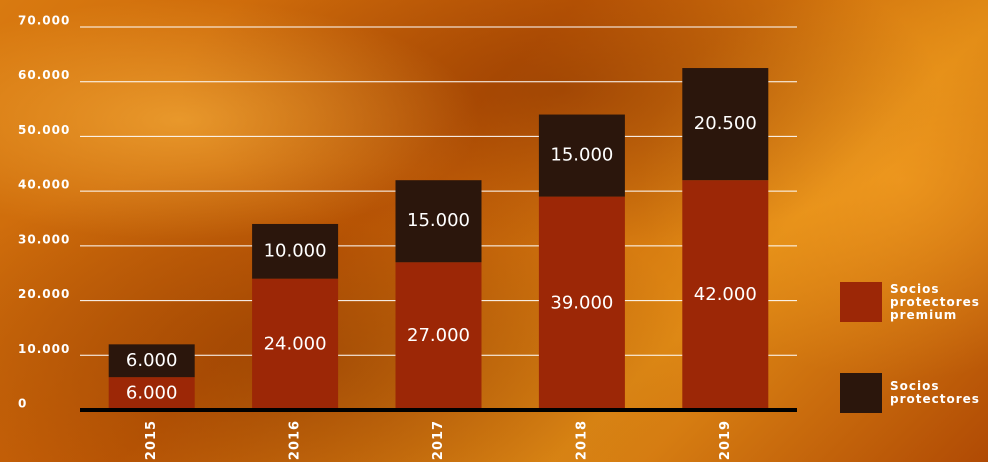 This screenshot has height=462, width=988. I want to click on y-tick-label: 50.000, so click(44, 130).